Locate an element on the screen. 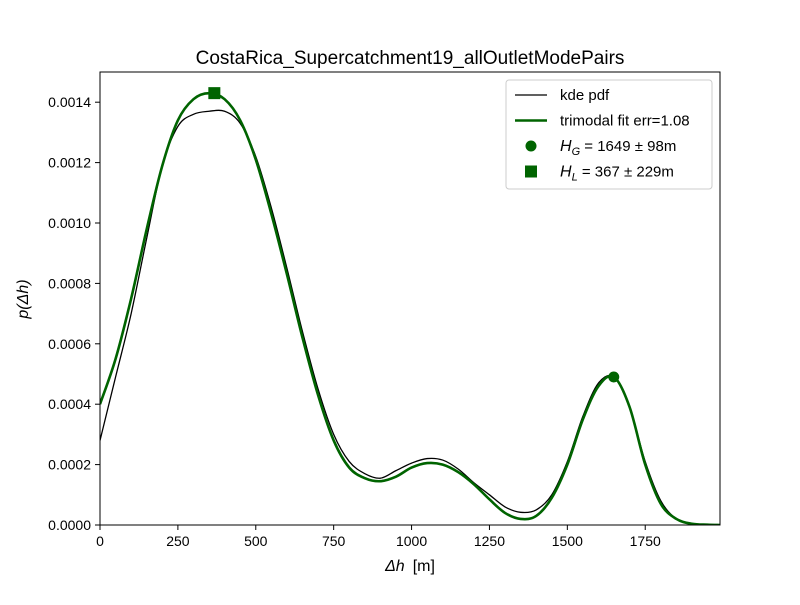 The height and width of the screenshot is (605, 800). x-tick-label: 750 is located at coordinates (334, 541).